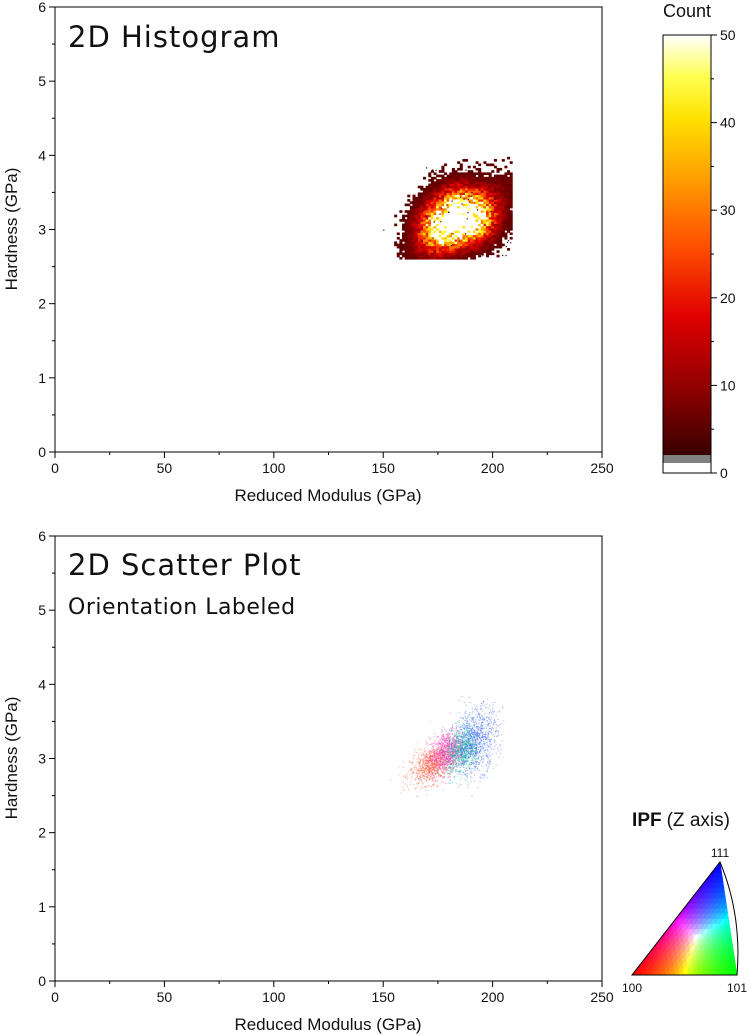 This screenshot has height=1035, width=750. Describe the element at coordinates (728, 123) in the screenshot. I see `colorbar-tick-label: 40` at that location.